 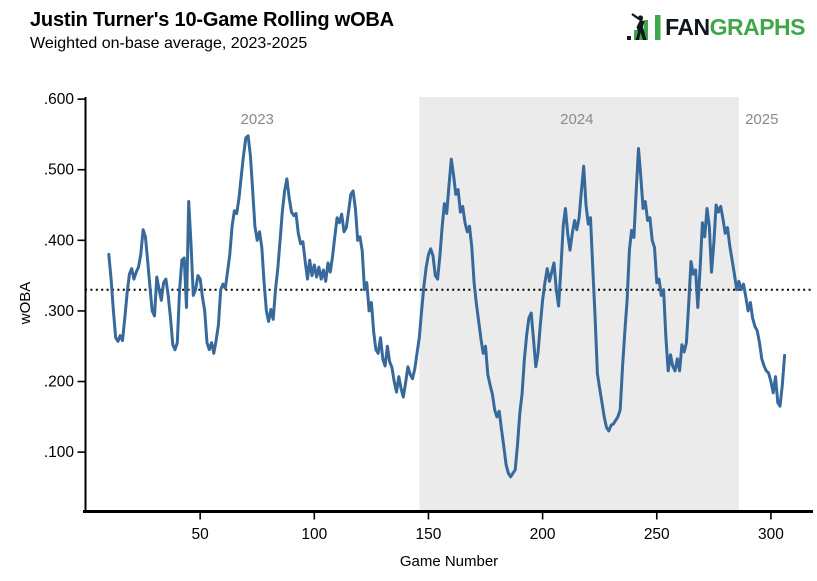 What do you see at coordinates (59, 311) in the screenshot?
I see `y-tick-label-.300: .300` at bounding box center [59, 311].